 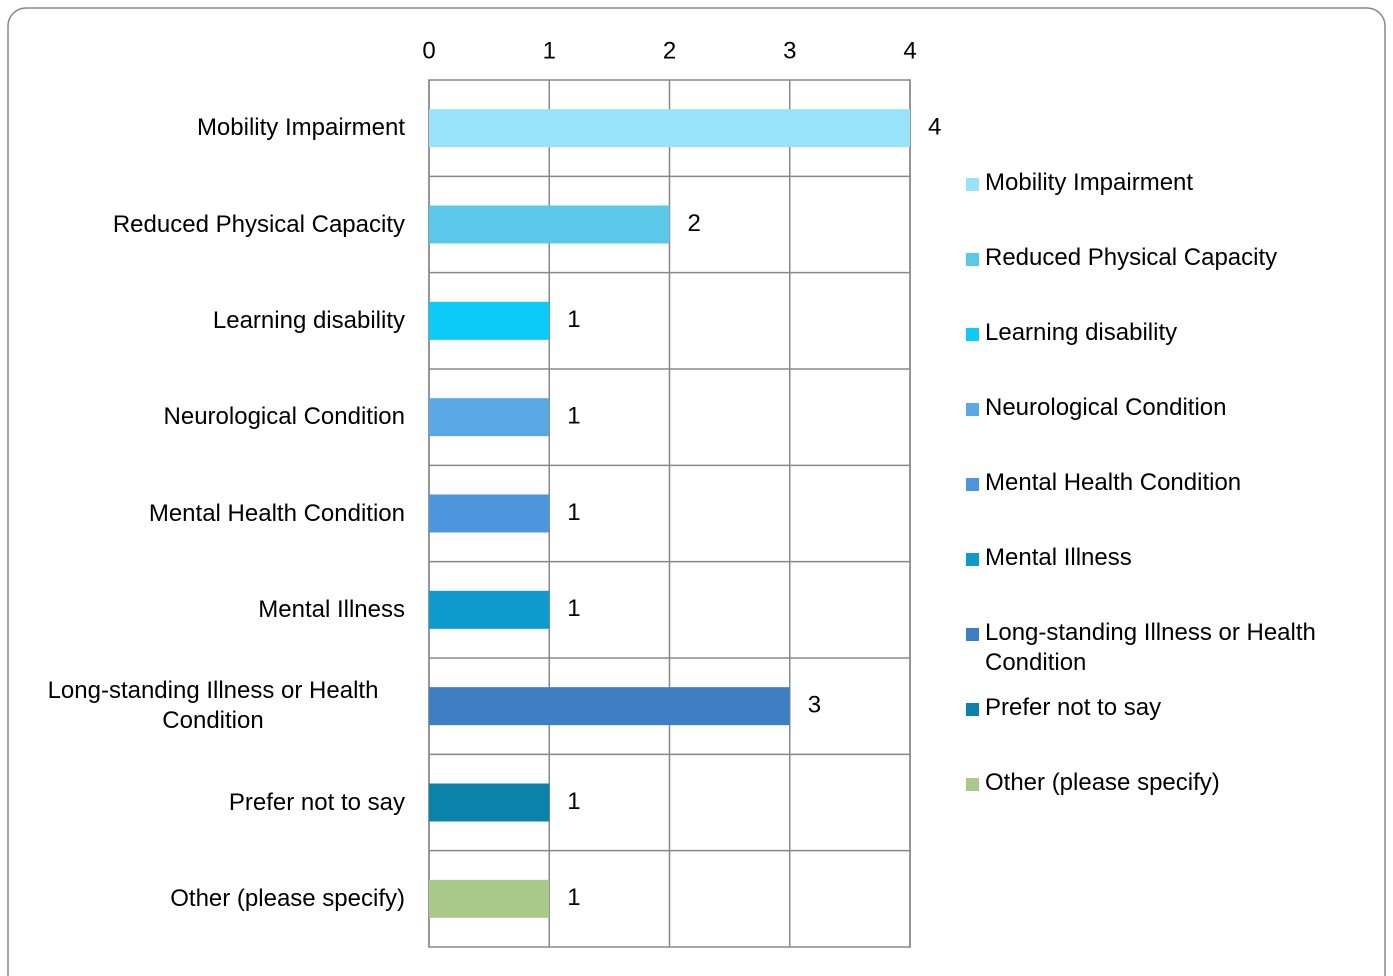 I want to click on y-tick-label: Mobility Impairment, so click(x=300, y=128).